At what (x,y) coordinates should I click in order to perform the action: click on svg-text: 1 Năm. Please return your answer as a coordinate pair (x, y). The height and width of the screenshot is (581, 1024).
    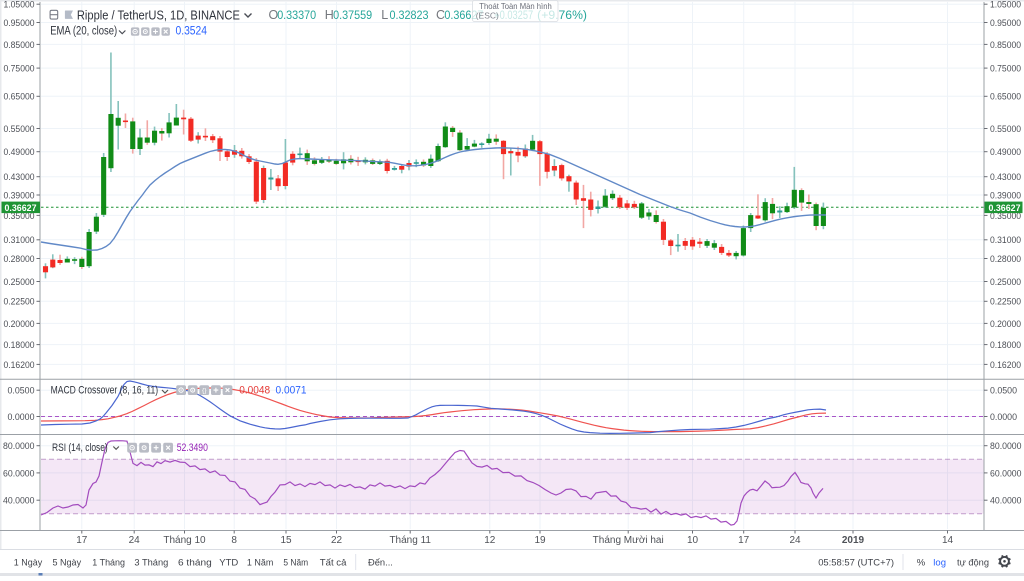
    Looking at the image, I should click on (260, 563).